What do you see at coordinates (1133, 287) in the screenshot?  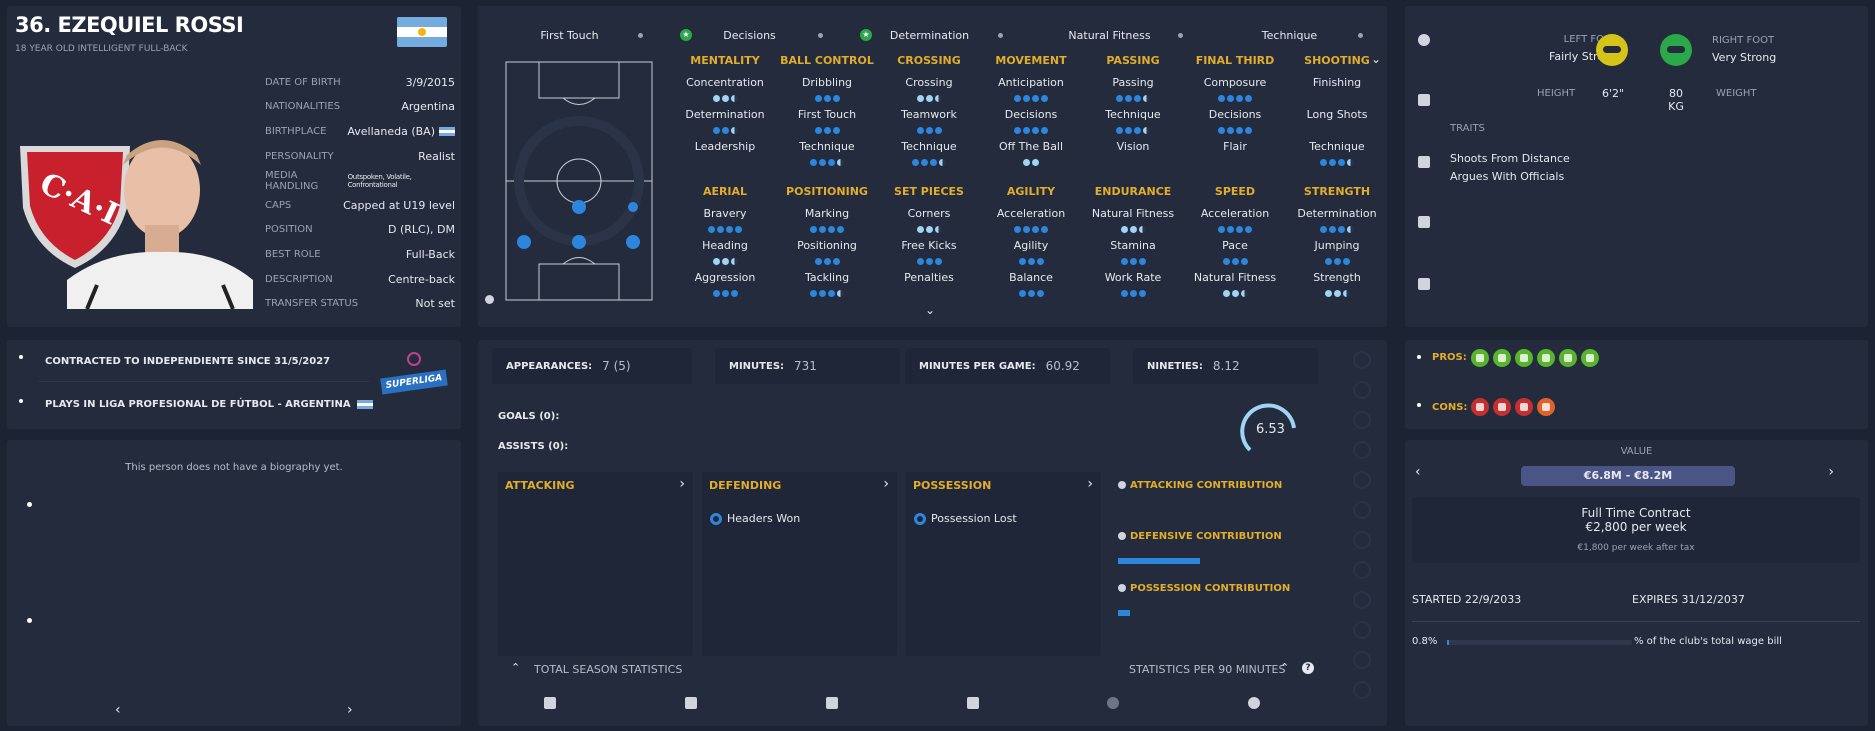 I see `attribute-item: Work Rate` at bounding box center [1133, 287].